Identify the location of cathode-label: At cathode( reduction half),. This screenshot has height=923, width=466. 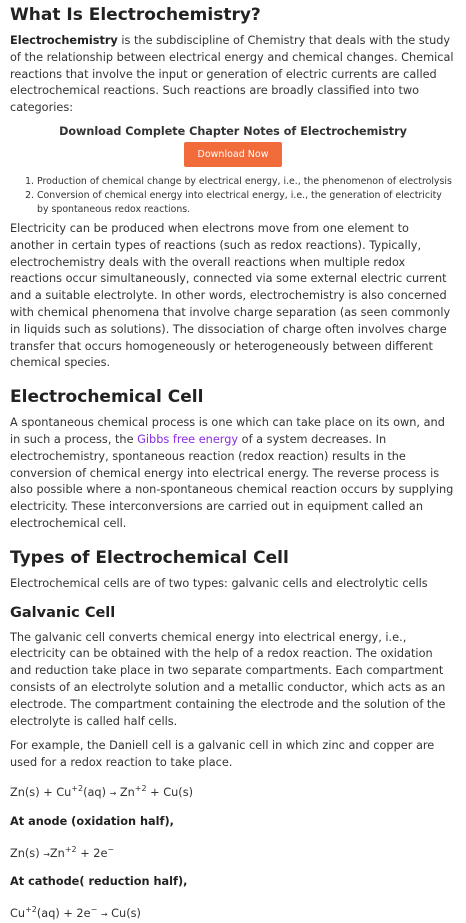
(99, 882).